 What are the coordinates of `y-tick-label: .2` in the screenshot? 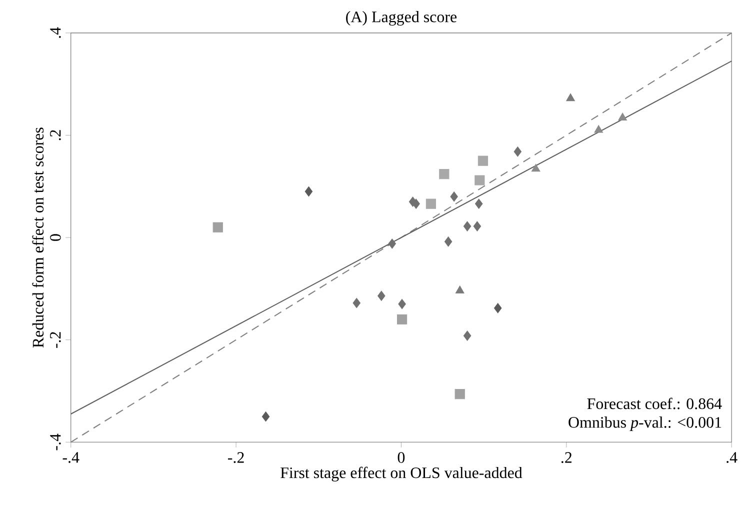 It's located at (55, 135).